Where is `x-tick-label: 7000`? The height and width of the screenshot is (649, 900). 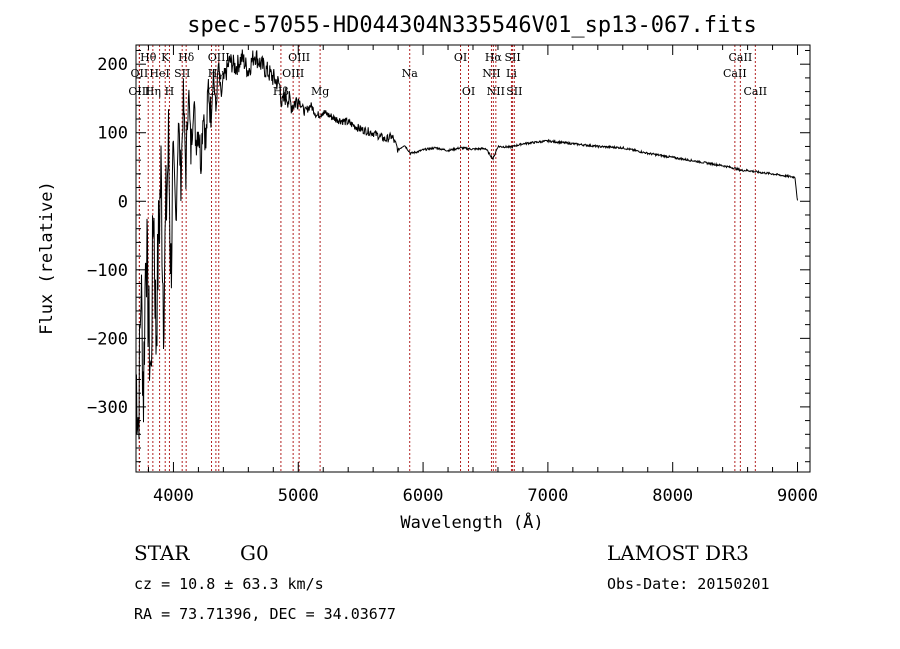 x-tick-label: 7000 is located at coordinates (547, 496).